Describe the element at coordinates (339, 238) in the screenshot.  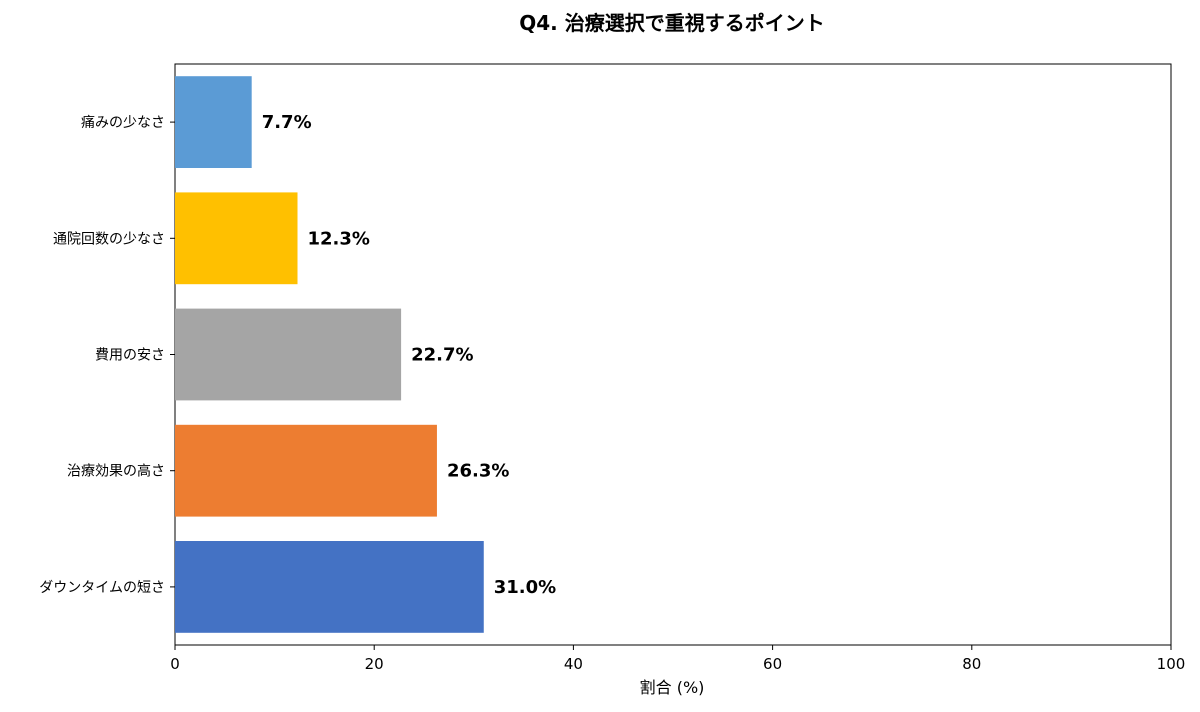
I see `data-label-2: 12.3%` at that location.